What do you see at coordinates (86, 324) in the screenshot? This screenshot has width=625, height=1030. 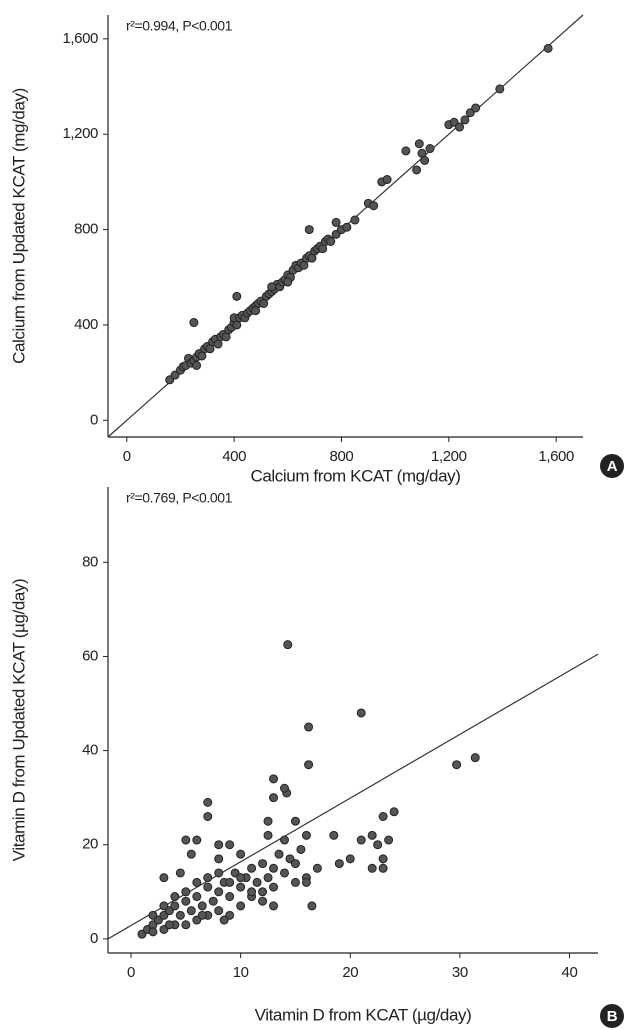 I see `y-tick-label: 400` at bounding box center [86, 324].